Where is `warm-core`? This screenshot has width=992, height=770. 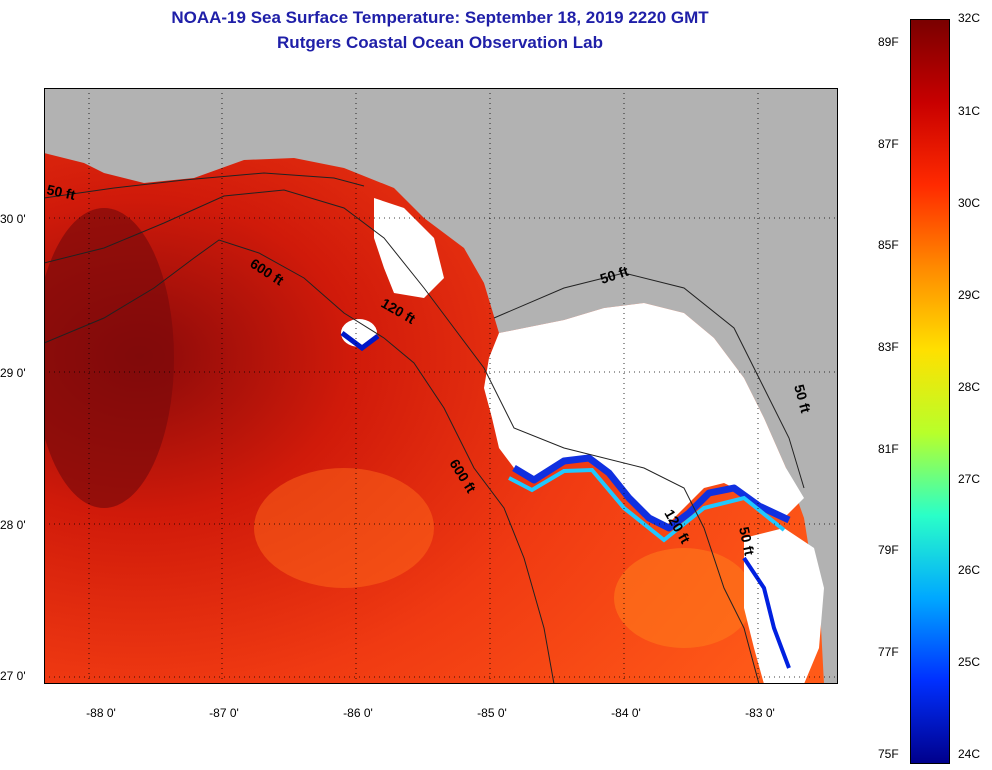 warm-core is located at coordinates (109, 358).